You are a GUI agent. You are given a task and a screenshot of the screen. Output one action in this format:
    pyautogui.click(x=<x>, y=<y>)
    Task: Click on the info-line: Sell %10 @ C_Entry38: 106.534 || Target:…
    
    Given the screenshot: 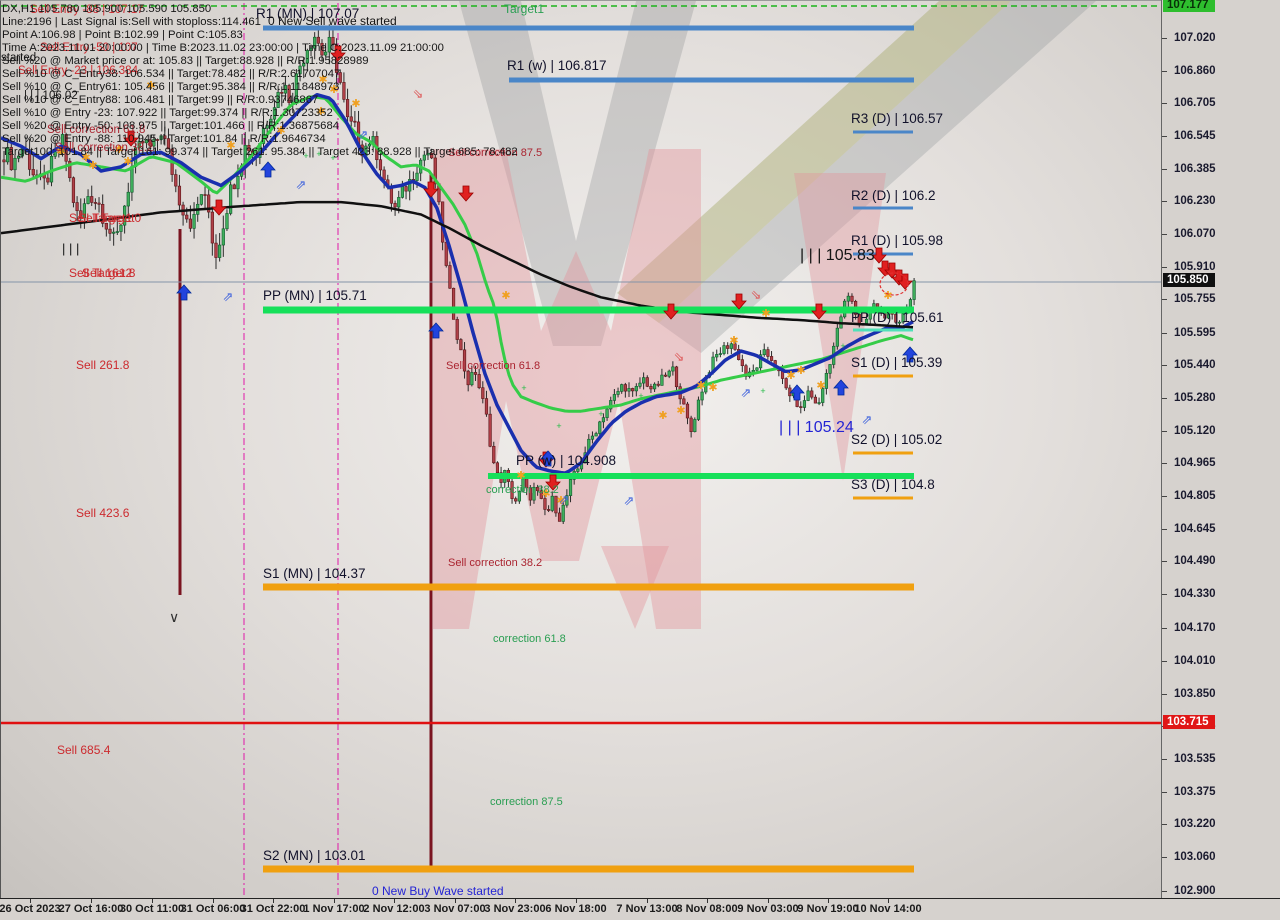 What is the action you would take?
    pyautogui.click(x=171, y=74)
    